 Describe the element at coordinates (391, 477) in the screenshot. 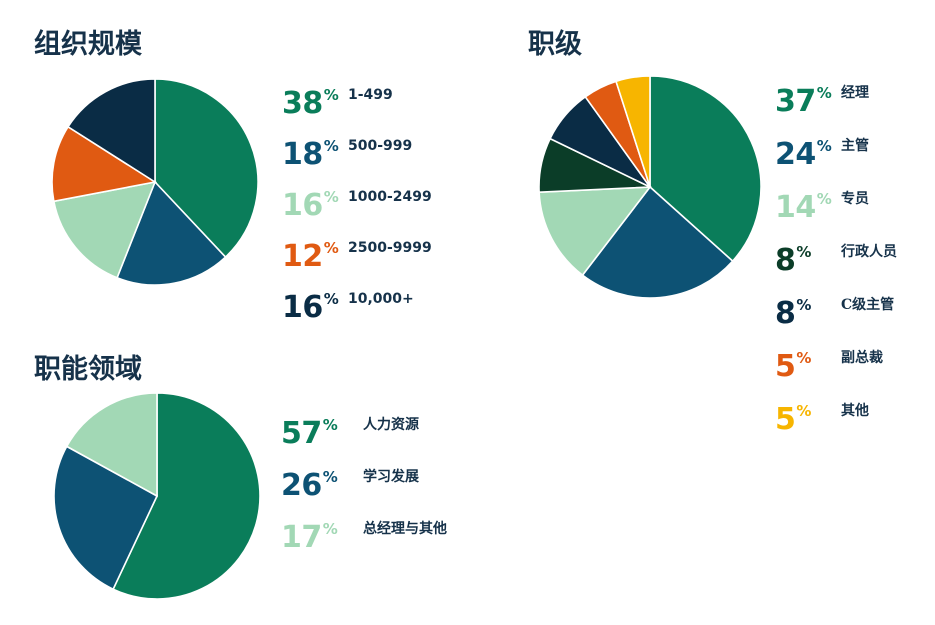

I see `legend-label: 学习发展` at that location.